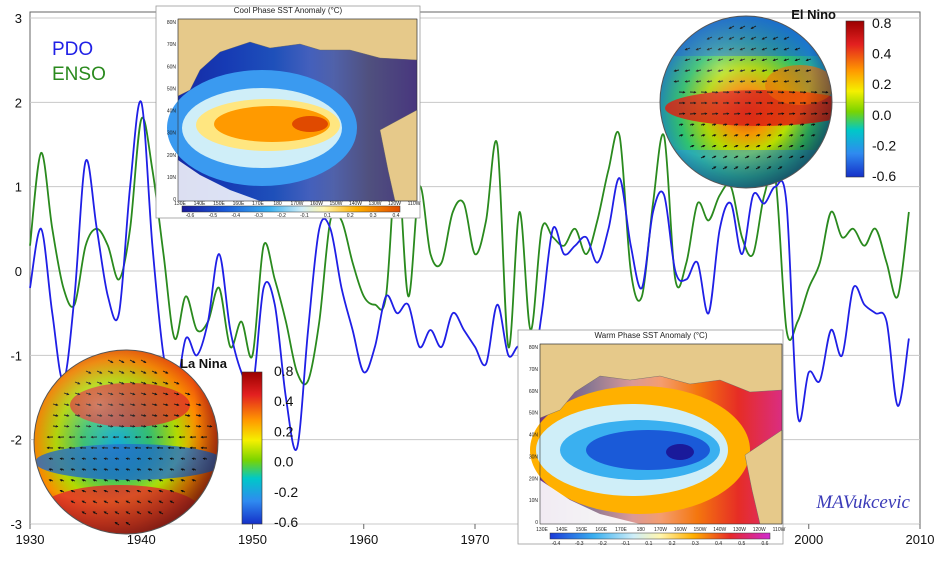 This screenshot has height=567, width=943. I want to click on cool-phase-lat-labels: 80N 70N 60N 50N 40N 30N 20N 10N 0, so click(172, 111).